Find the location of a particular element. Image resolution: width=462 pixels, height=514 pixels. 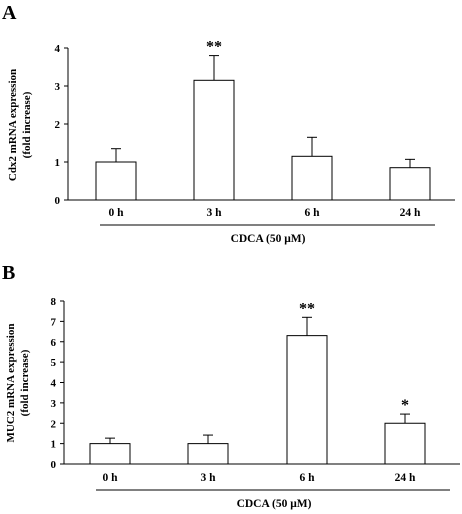

x-axis-label-b: CDCA (50 μM) is located at coordinates (274, 504).